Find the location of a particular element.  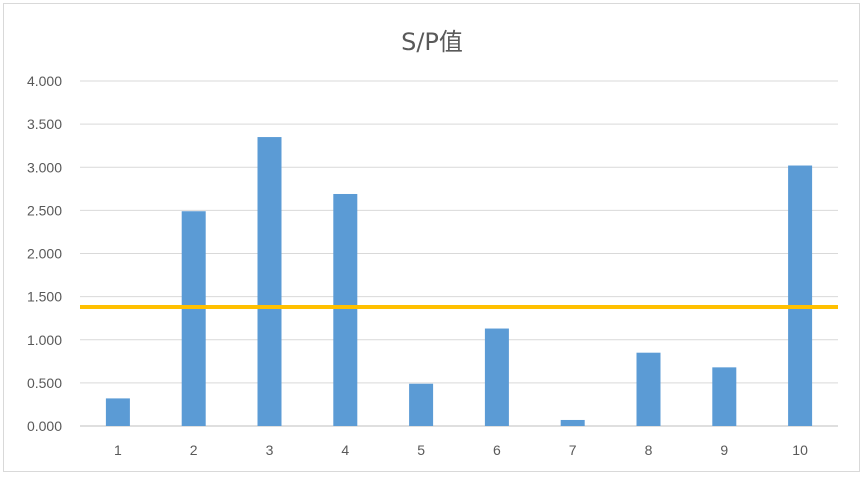

x-tick-label: 1 is located at coordinates (118, 450).